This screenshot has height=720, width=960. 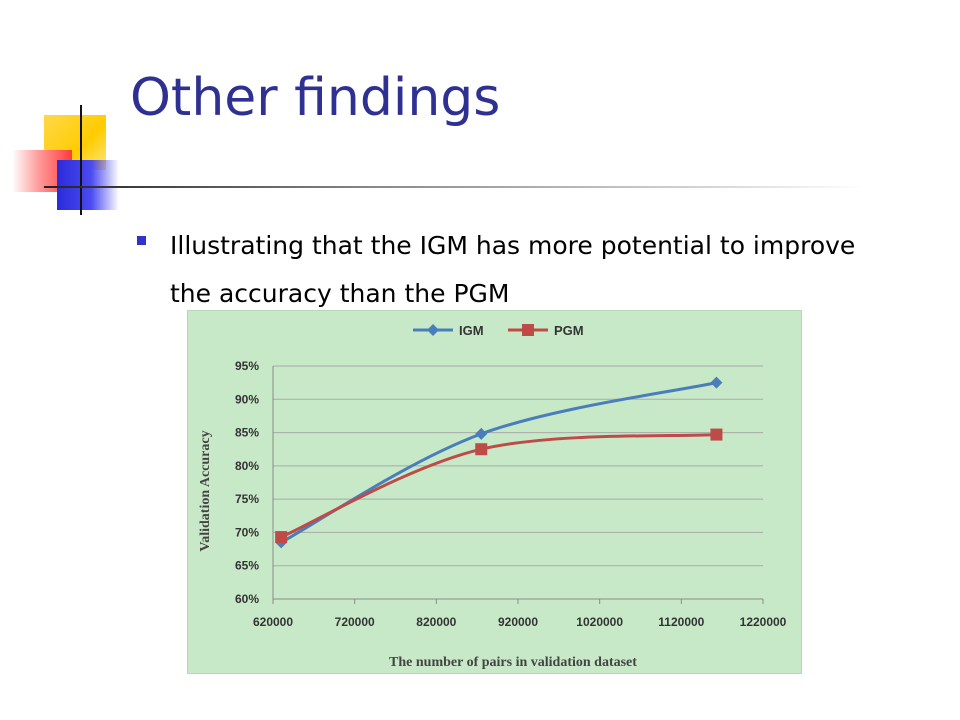 What do you see at coordinates (247, 466) in the screenshot?
I see `y-tick-label: 80%` at bounding box center [247, 466].